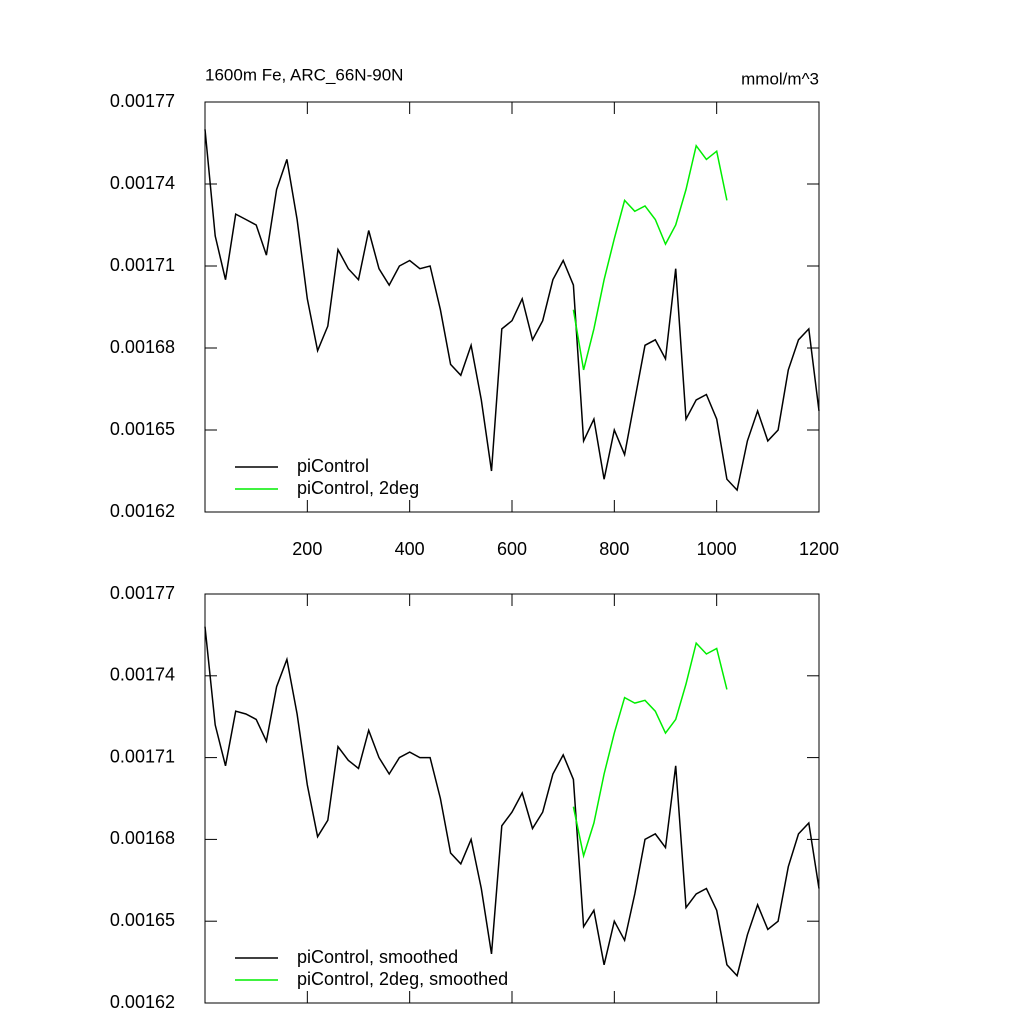 The width and height of the screenshot is (1024, 1024). I want to click on x-tick-label: 1200, so click(819, 549).